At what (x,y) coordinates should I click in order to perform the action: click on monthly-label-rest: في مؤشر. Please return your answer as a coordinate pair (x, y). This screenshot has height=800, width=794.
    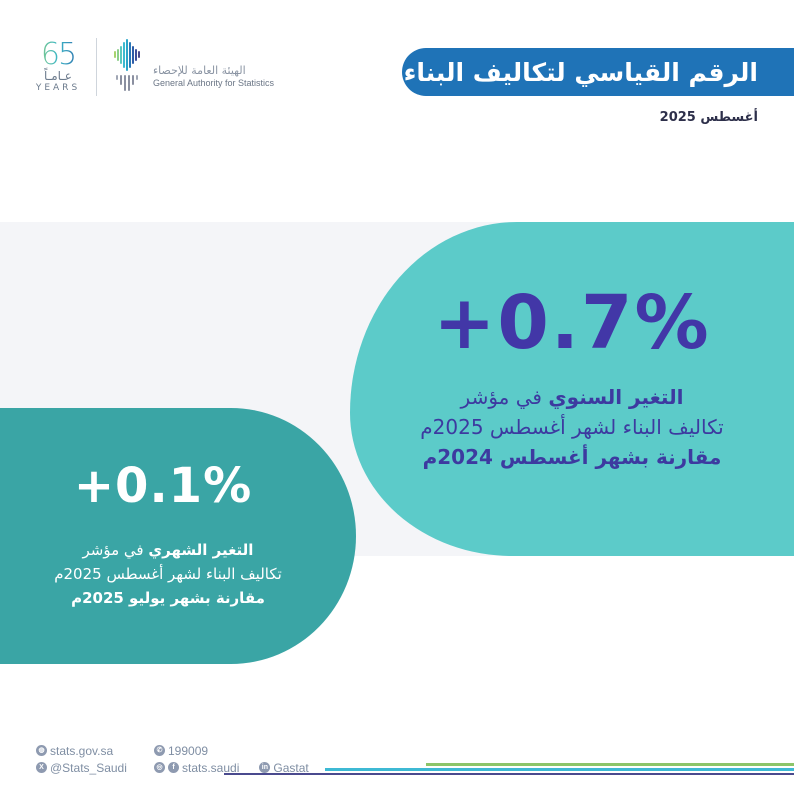
    Looking at the image, I should click on (113, 550).